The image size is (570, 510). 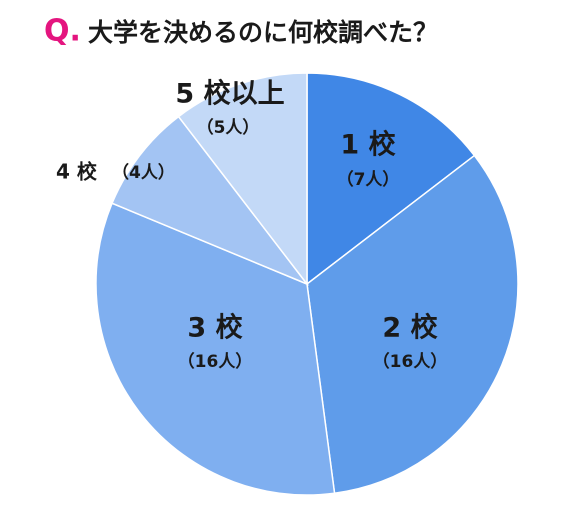 What do you see at coordinates (409, 328) in the screenshot?
I see `category-label: 2 校` at bounding box center [409, 328].